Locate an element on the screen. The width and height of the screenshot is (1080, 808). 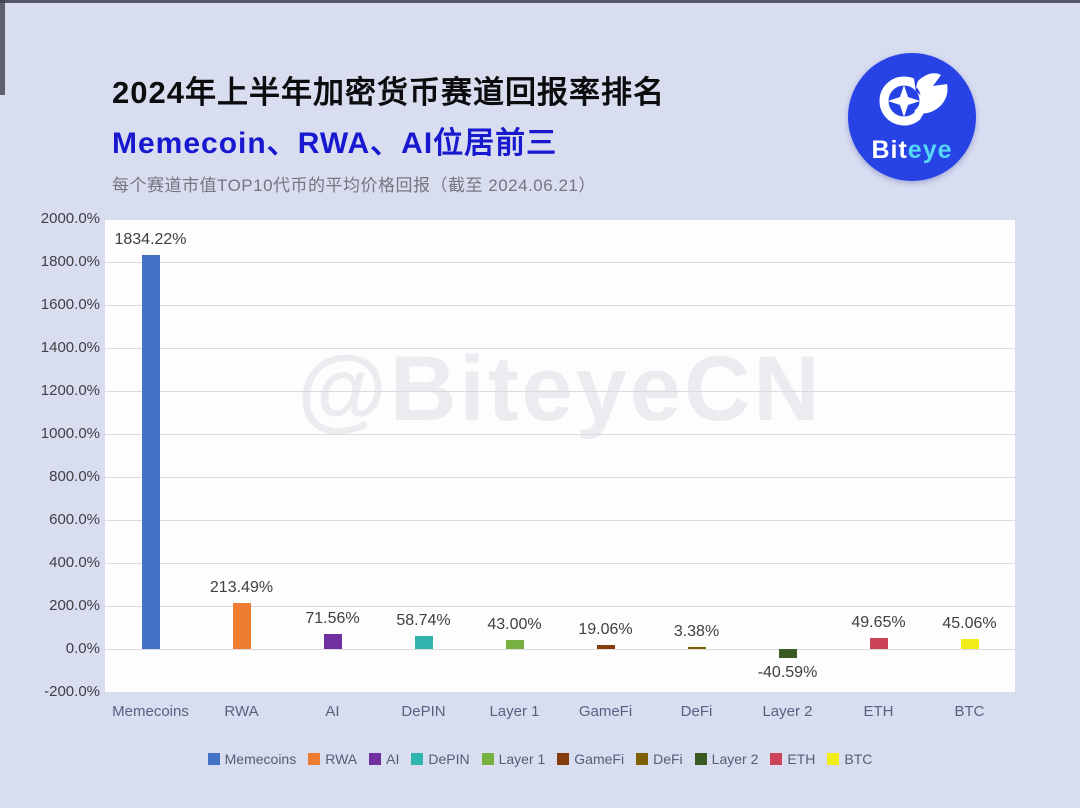
page-title: 2024年上半年加密货币赛道回报率排名 is located at coordinates (388, 92).